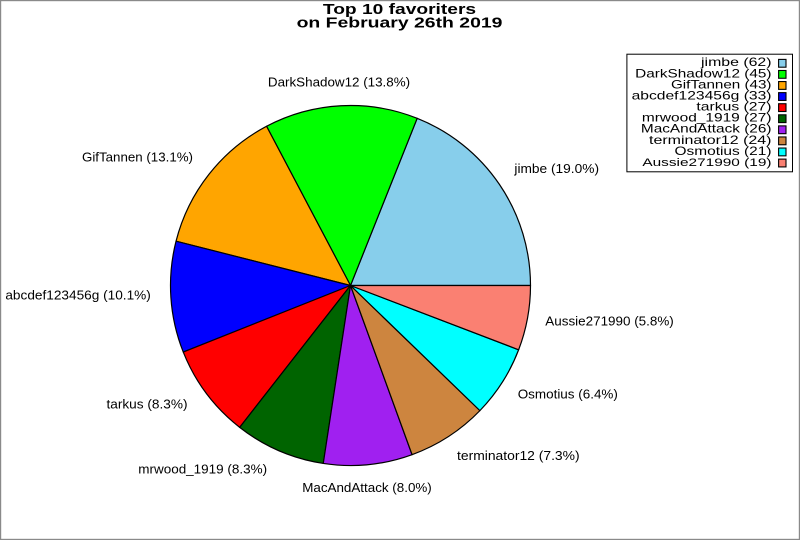 The width and height of the screenshot is (800, 540). Describe the element at coordinates (400, 22) in the screenshot. I see `svg-text: on February 26th 2019` at that location.